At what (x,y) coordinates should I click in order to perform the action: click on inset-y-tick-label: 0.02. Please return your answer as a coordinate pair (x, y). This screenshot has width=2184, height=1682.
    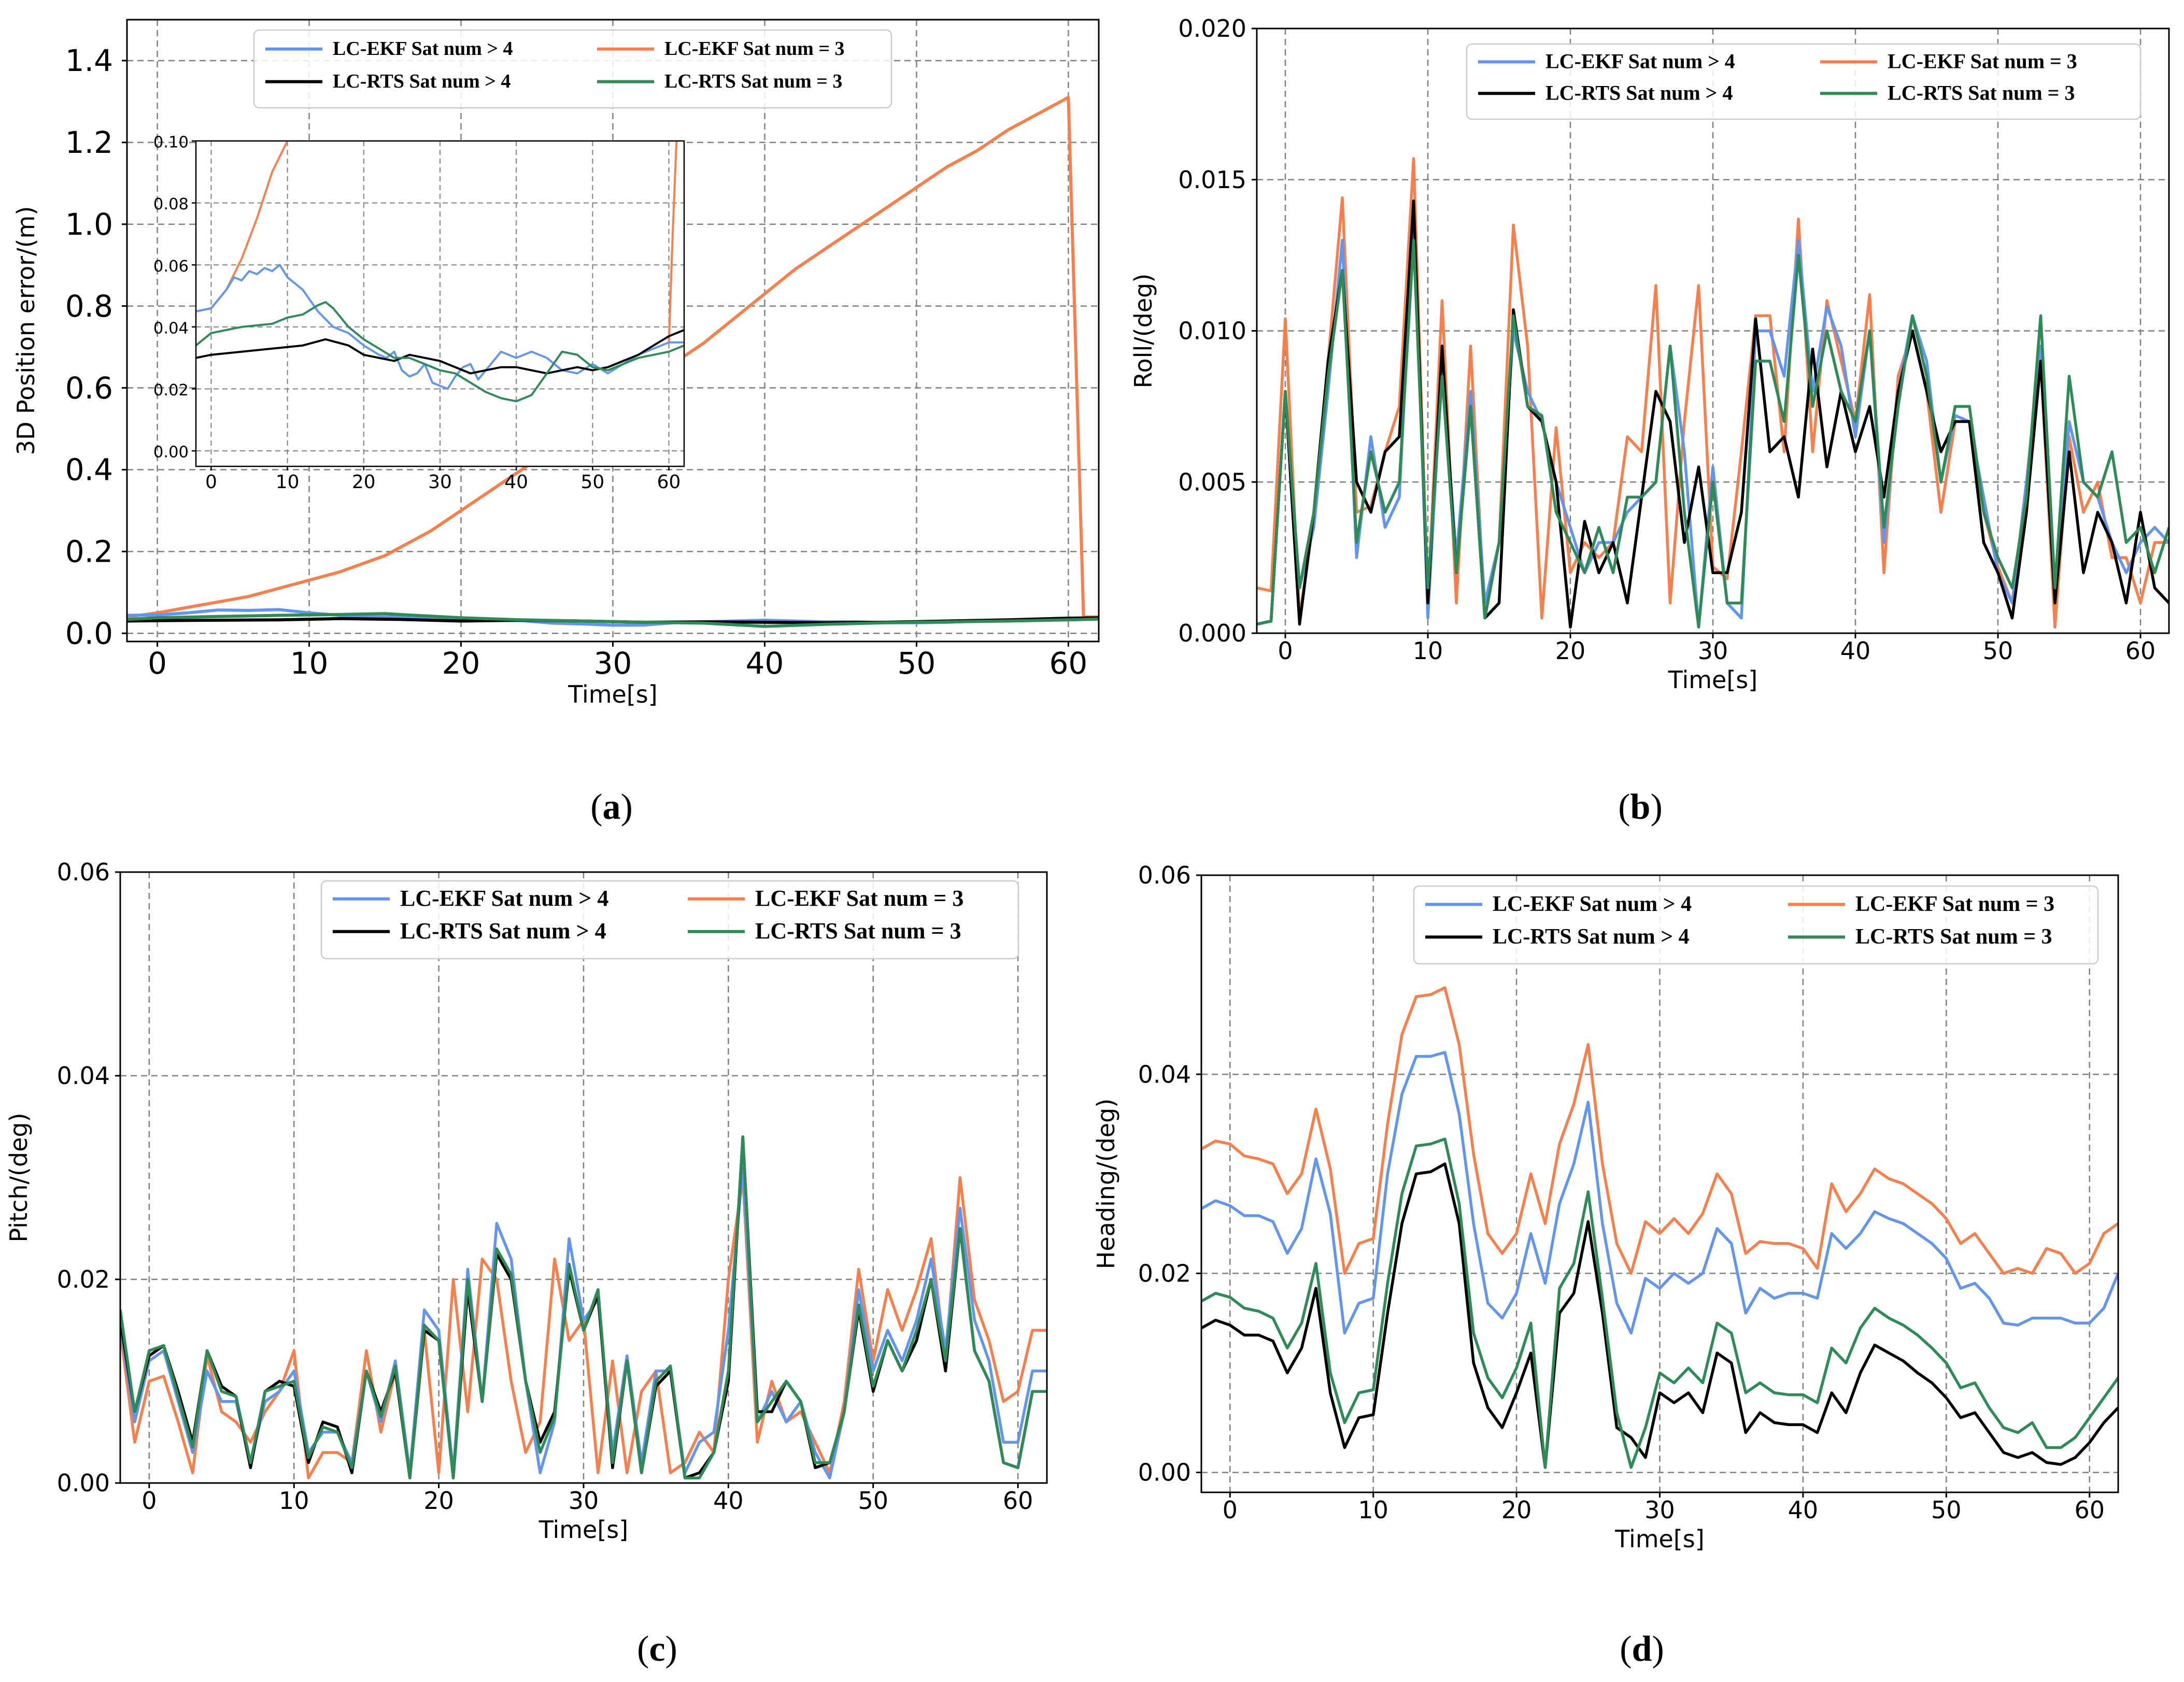
    Looking at the image, I should click on (171, 391).